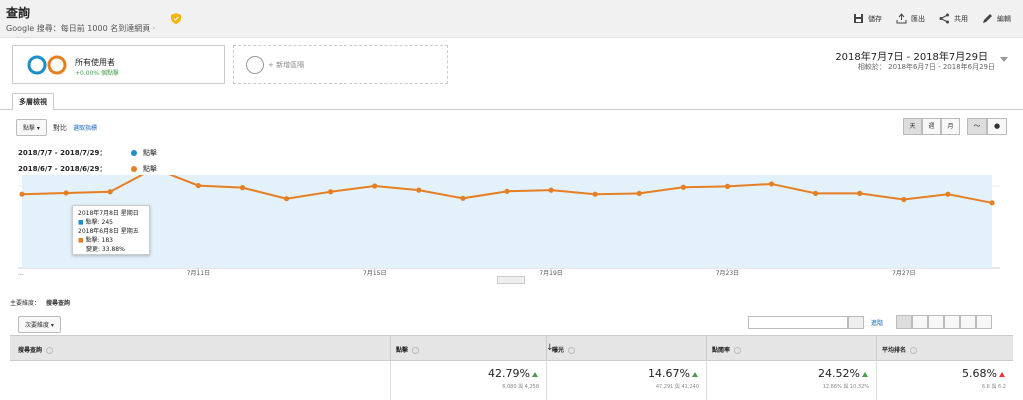 The image size is (1023, 400). Describe the element at coordinates (30, 350) in the screenshot. I see `column-label: 搜尋查詢` at that location.